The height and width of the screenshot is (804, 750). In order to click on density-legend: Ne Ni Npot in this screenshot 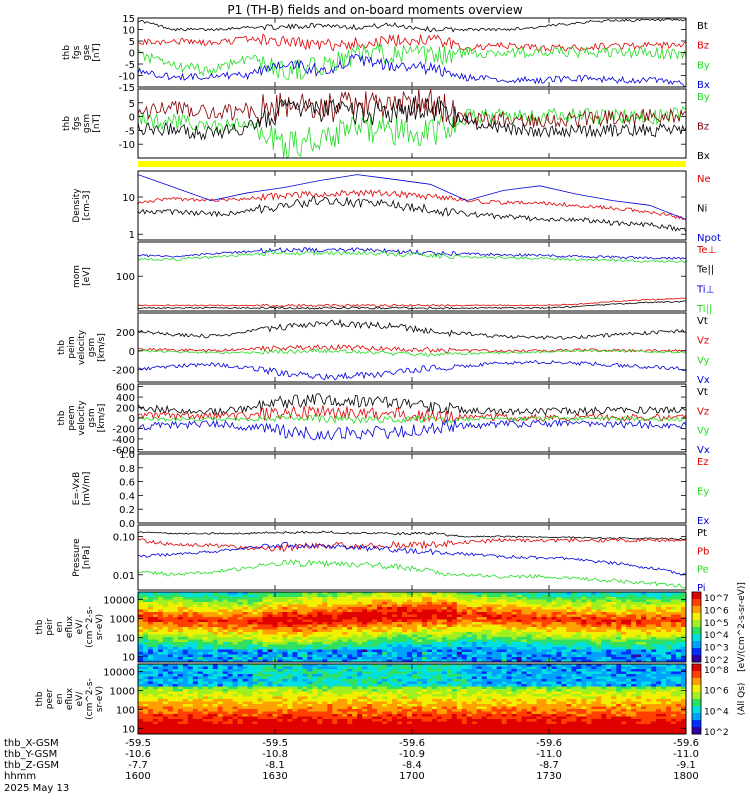, I will do `click(709, 209)`.